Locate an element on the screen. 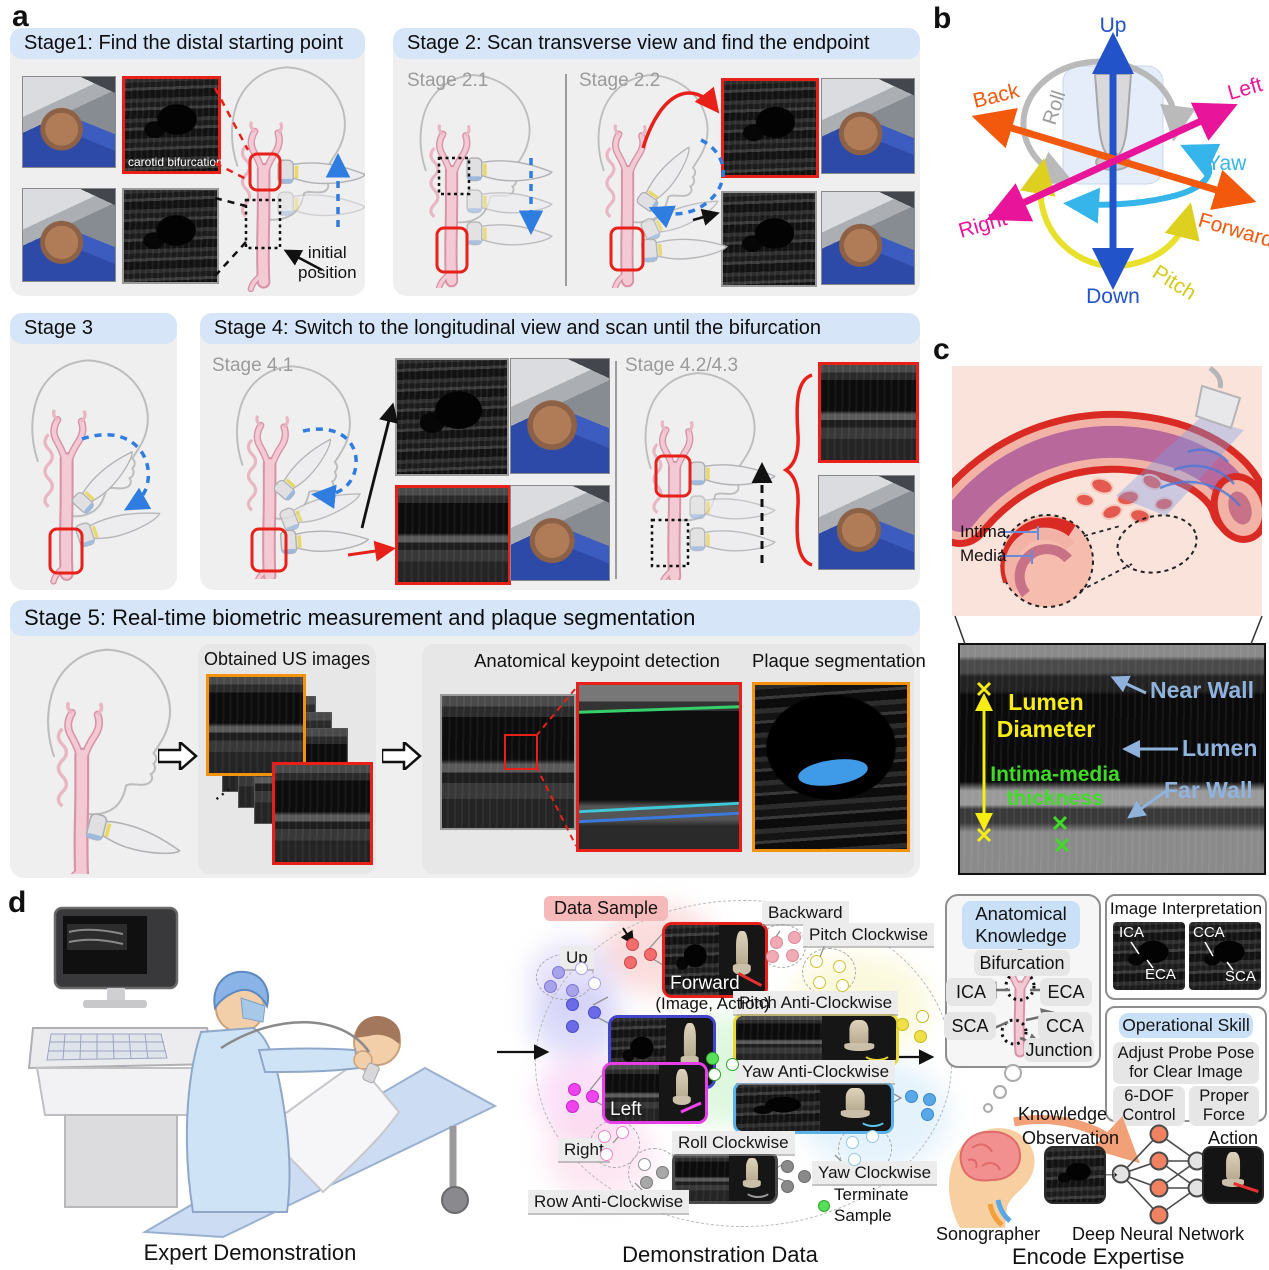  terminate-line1: Terminate is located at coordinates (871, 1194).